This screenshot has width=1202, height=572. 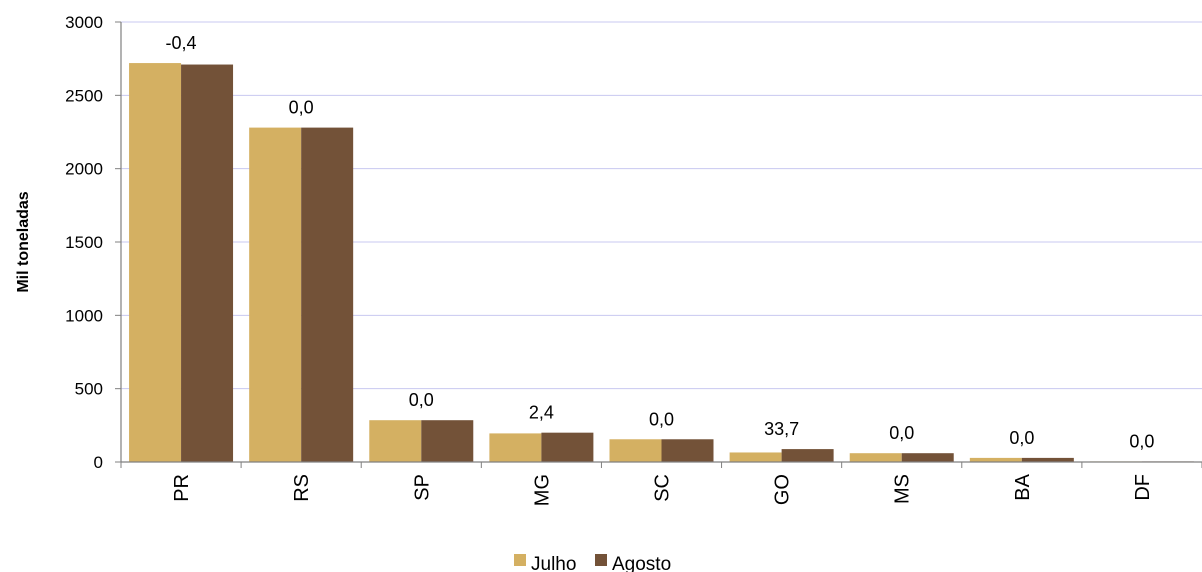 What do you see at coordinates (592, 563) in the screenshot?
I see `legend: Julho Agosto` at bounding box center [592, 563].